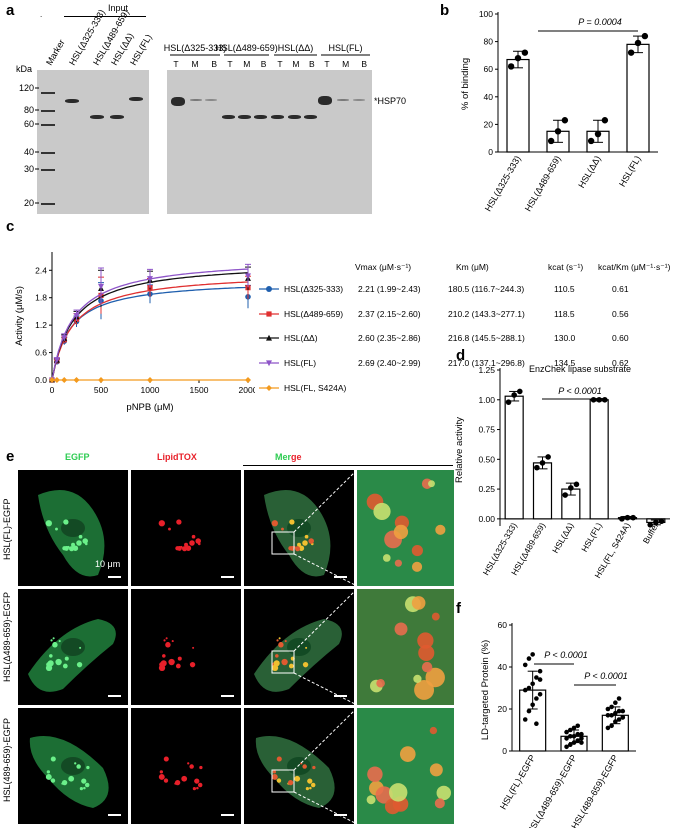  Describe the element at coordinates (605, 676) in the screenshot. I see `p-value-2: P < 0.0001` at that location.